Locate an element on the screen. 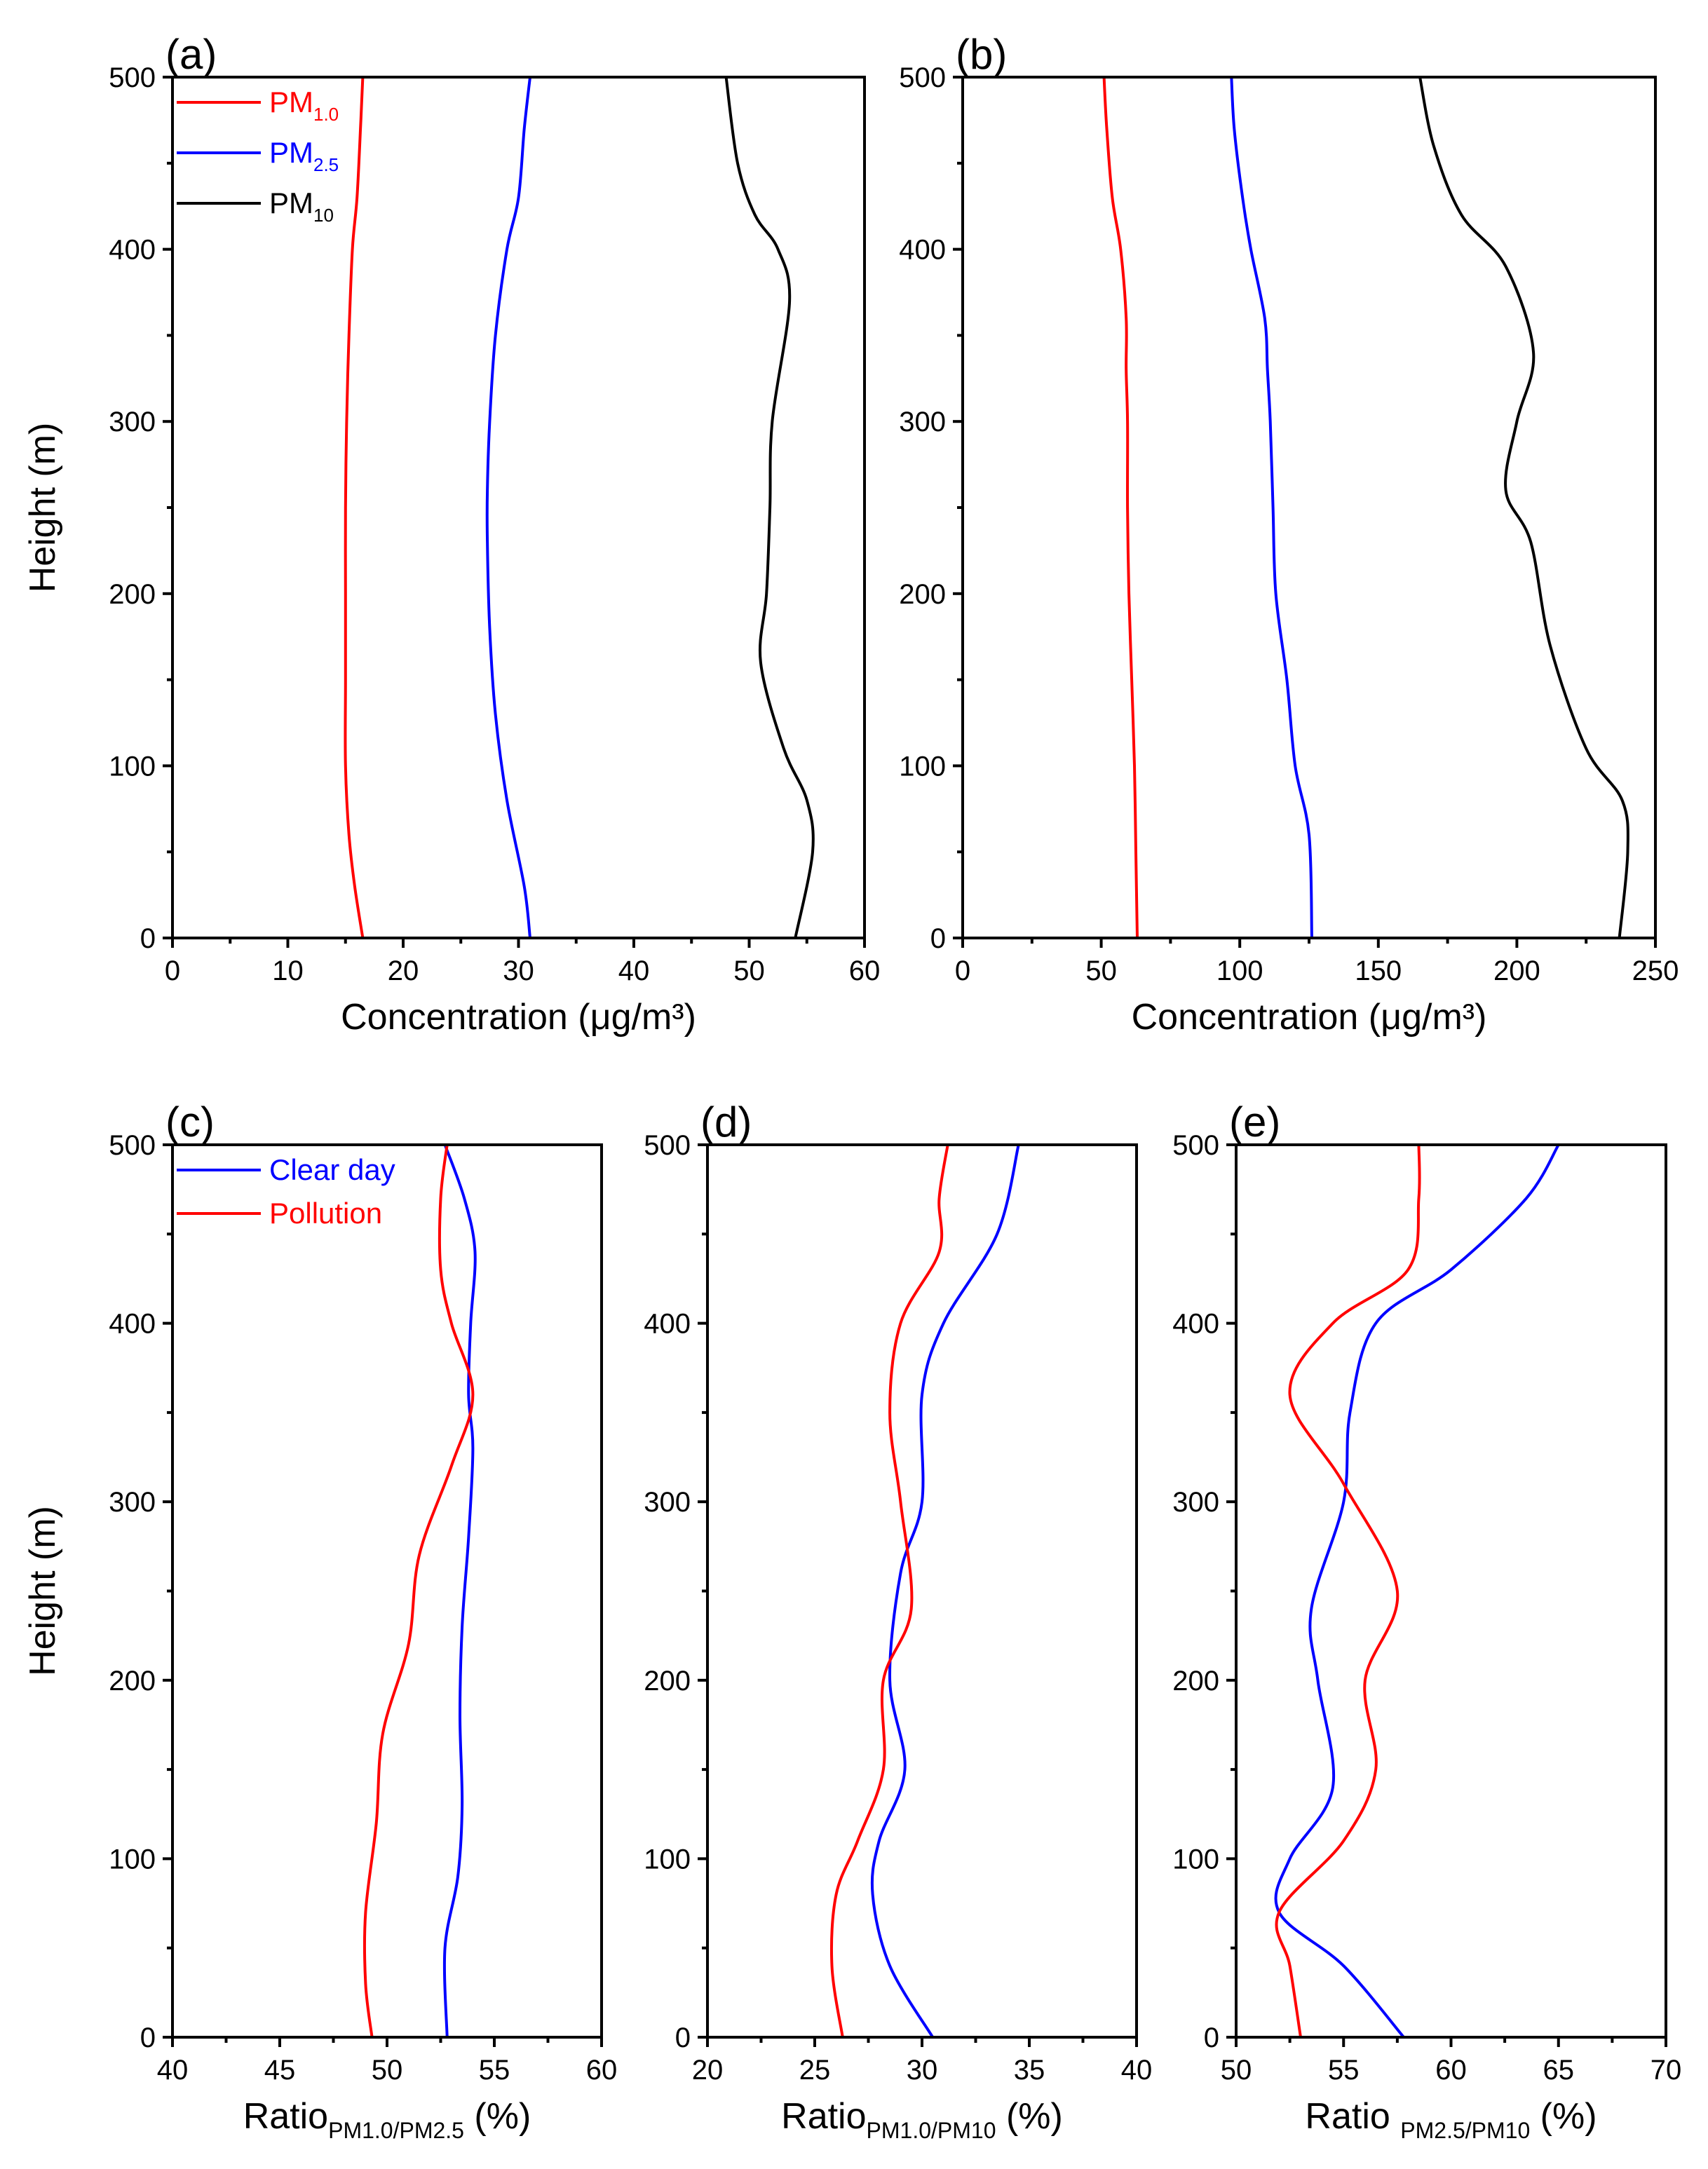 Image resolution: width=1708 pixels, height=2169 pixels. x-tick-label-c: 50 is located at coordinates (387, 2070).